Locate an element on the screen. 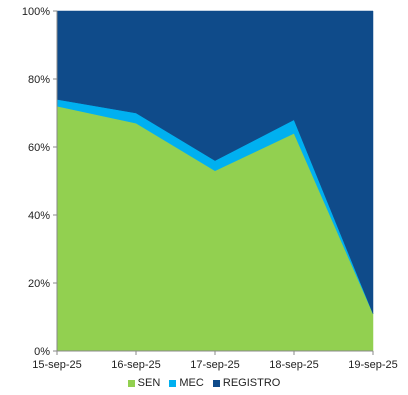  legend-swatch-registro is located at coordinates (216, 383).